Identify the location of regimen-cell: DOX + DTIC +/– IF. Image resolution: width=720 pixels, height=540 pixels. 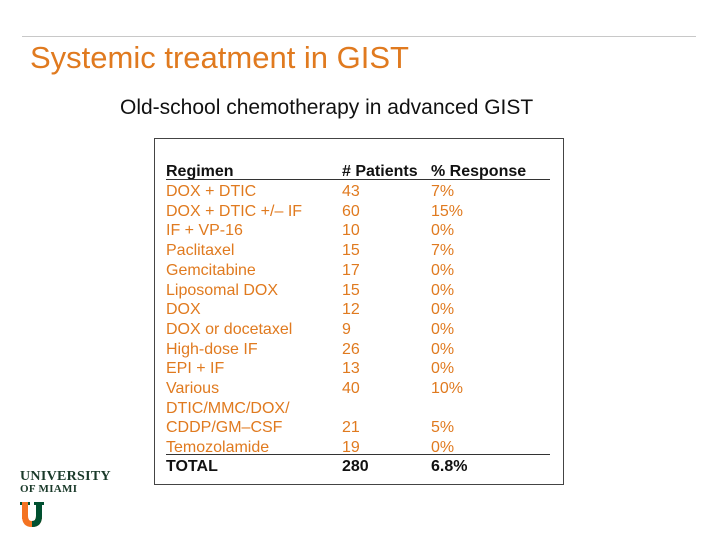
(234, 211).